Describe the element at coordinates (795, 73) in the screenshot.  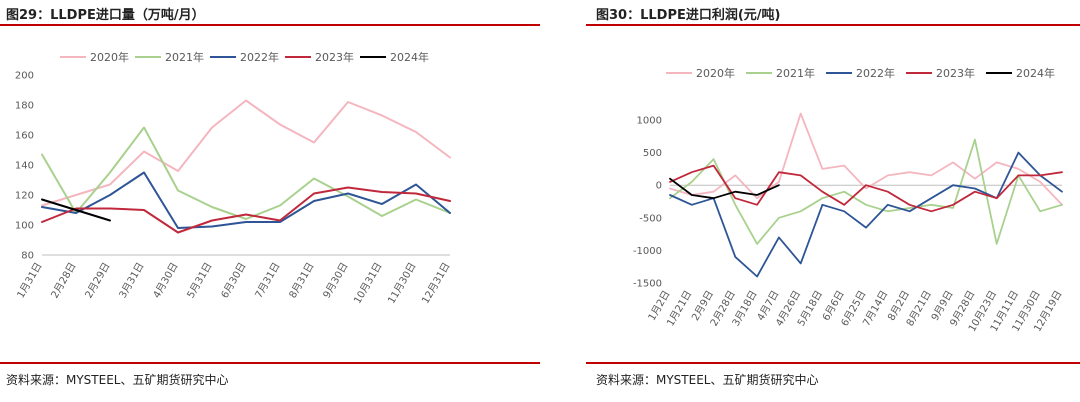
I see `right-legend-label-1: 2021年` at that location.